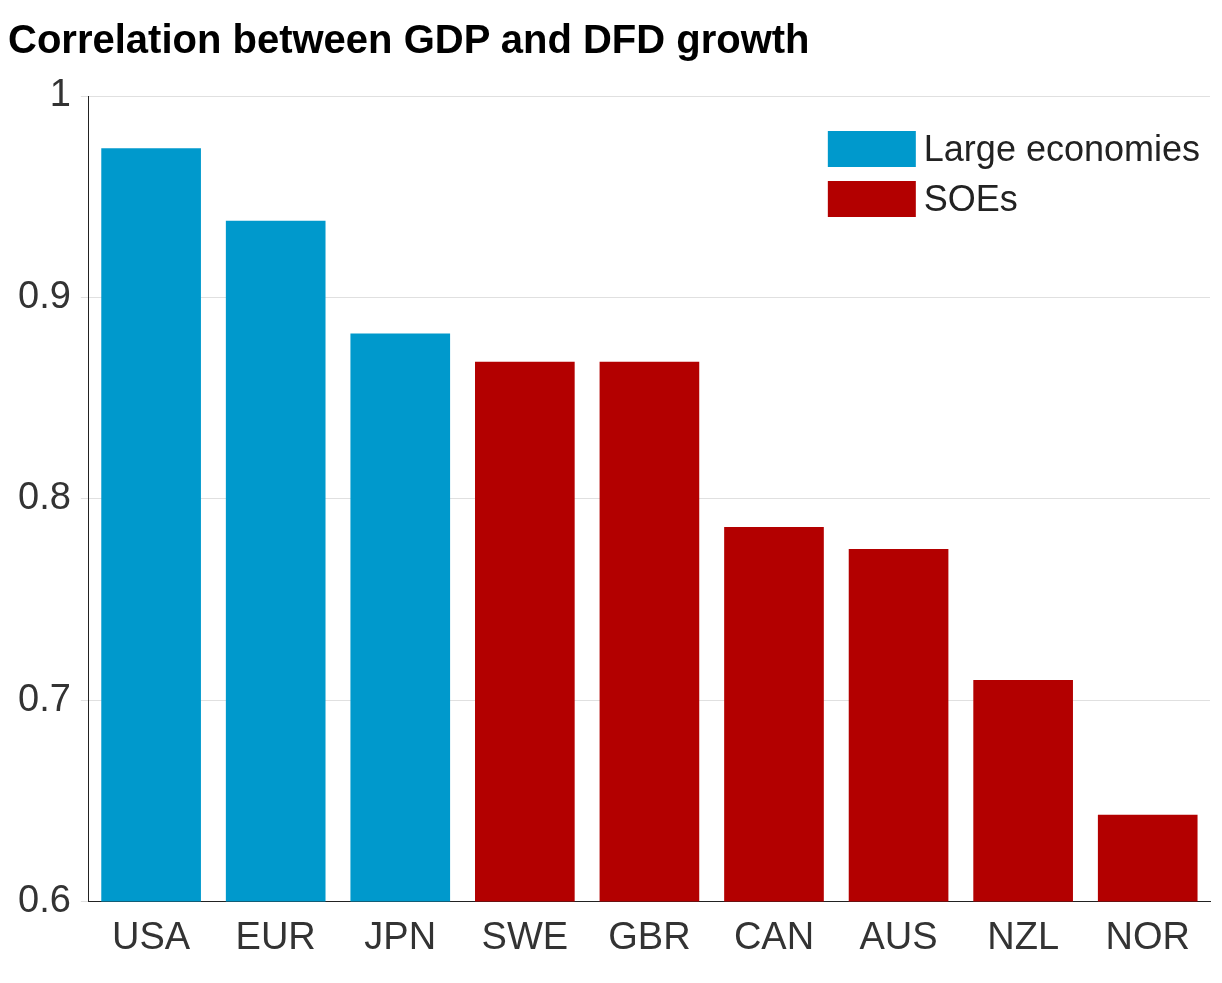  What do you see at coordinates (409, 39) in the screenshot?
I see `chart-title: Correlation between GDP and DFD growth` at bounding box center [409, 39].